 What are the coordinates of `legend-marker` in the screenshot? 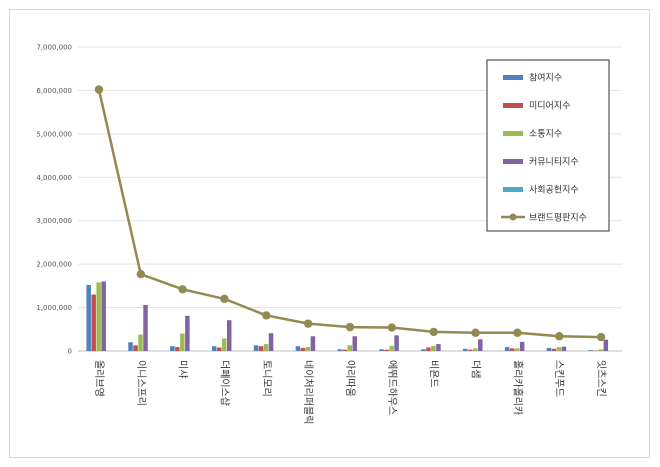 It's located at (513, 217).